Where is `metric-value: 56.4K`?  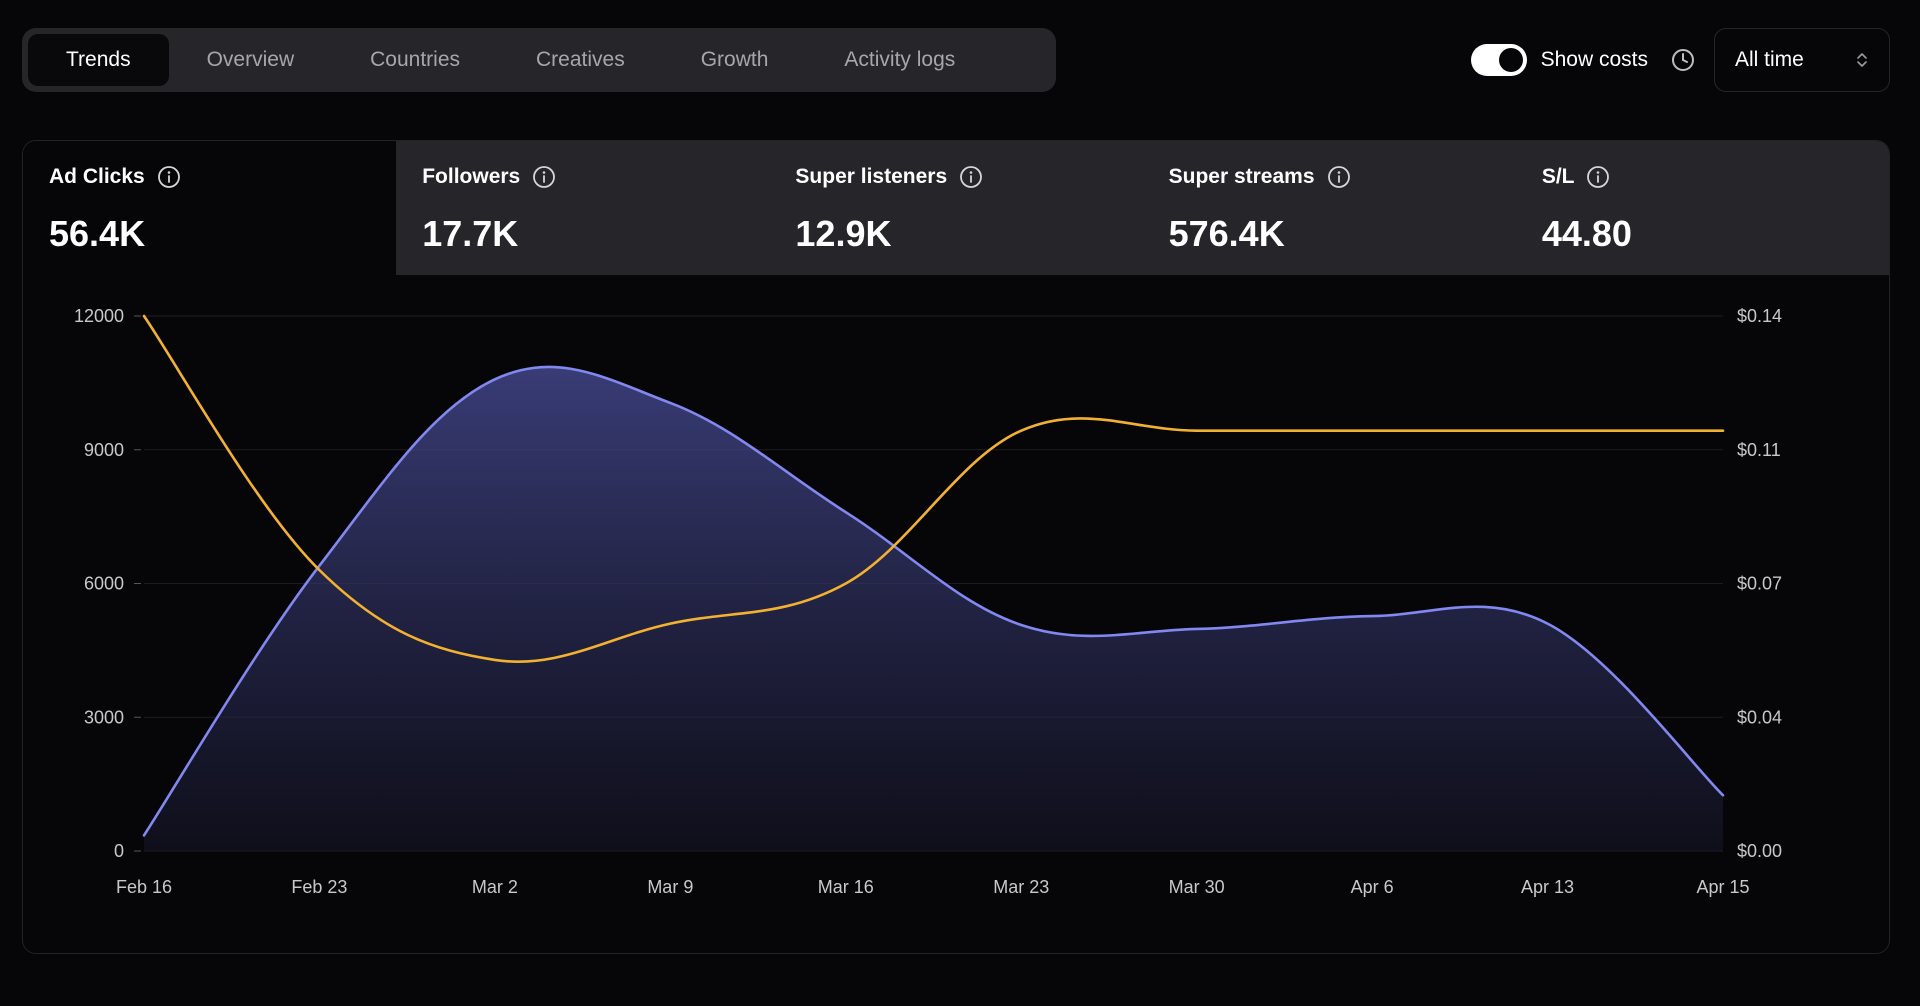 metric-value: 56.4K is located at coordinates (97, 233).